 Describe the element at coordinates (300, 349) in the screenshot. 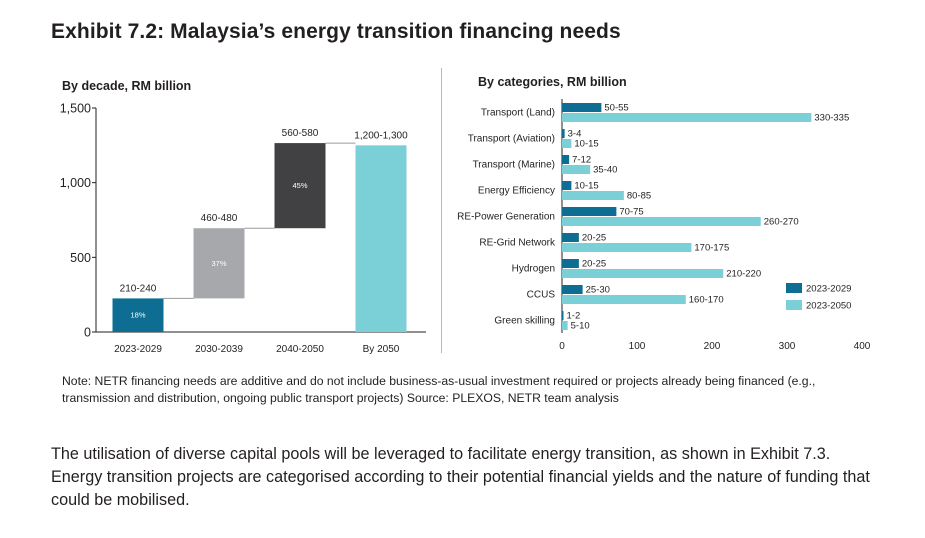

I see `x-category-label: 2040-2050` at that location.